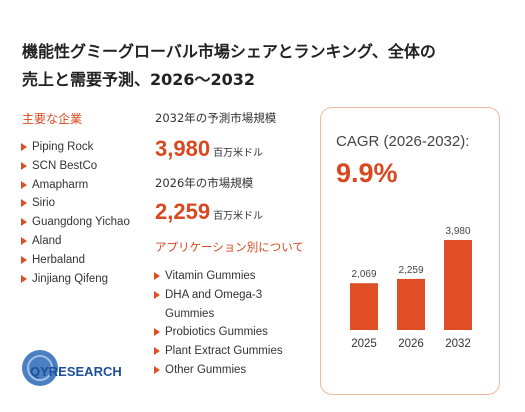 This screenshot has width=525, height=412. I want to click on logo: QYRESEARCH, so click(72, 368).